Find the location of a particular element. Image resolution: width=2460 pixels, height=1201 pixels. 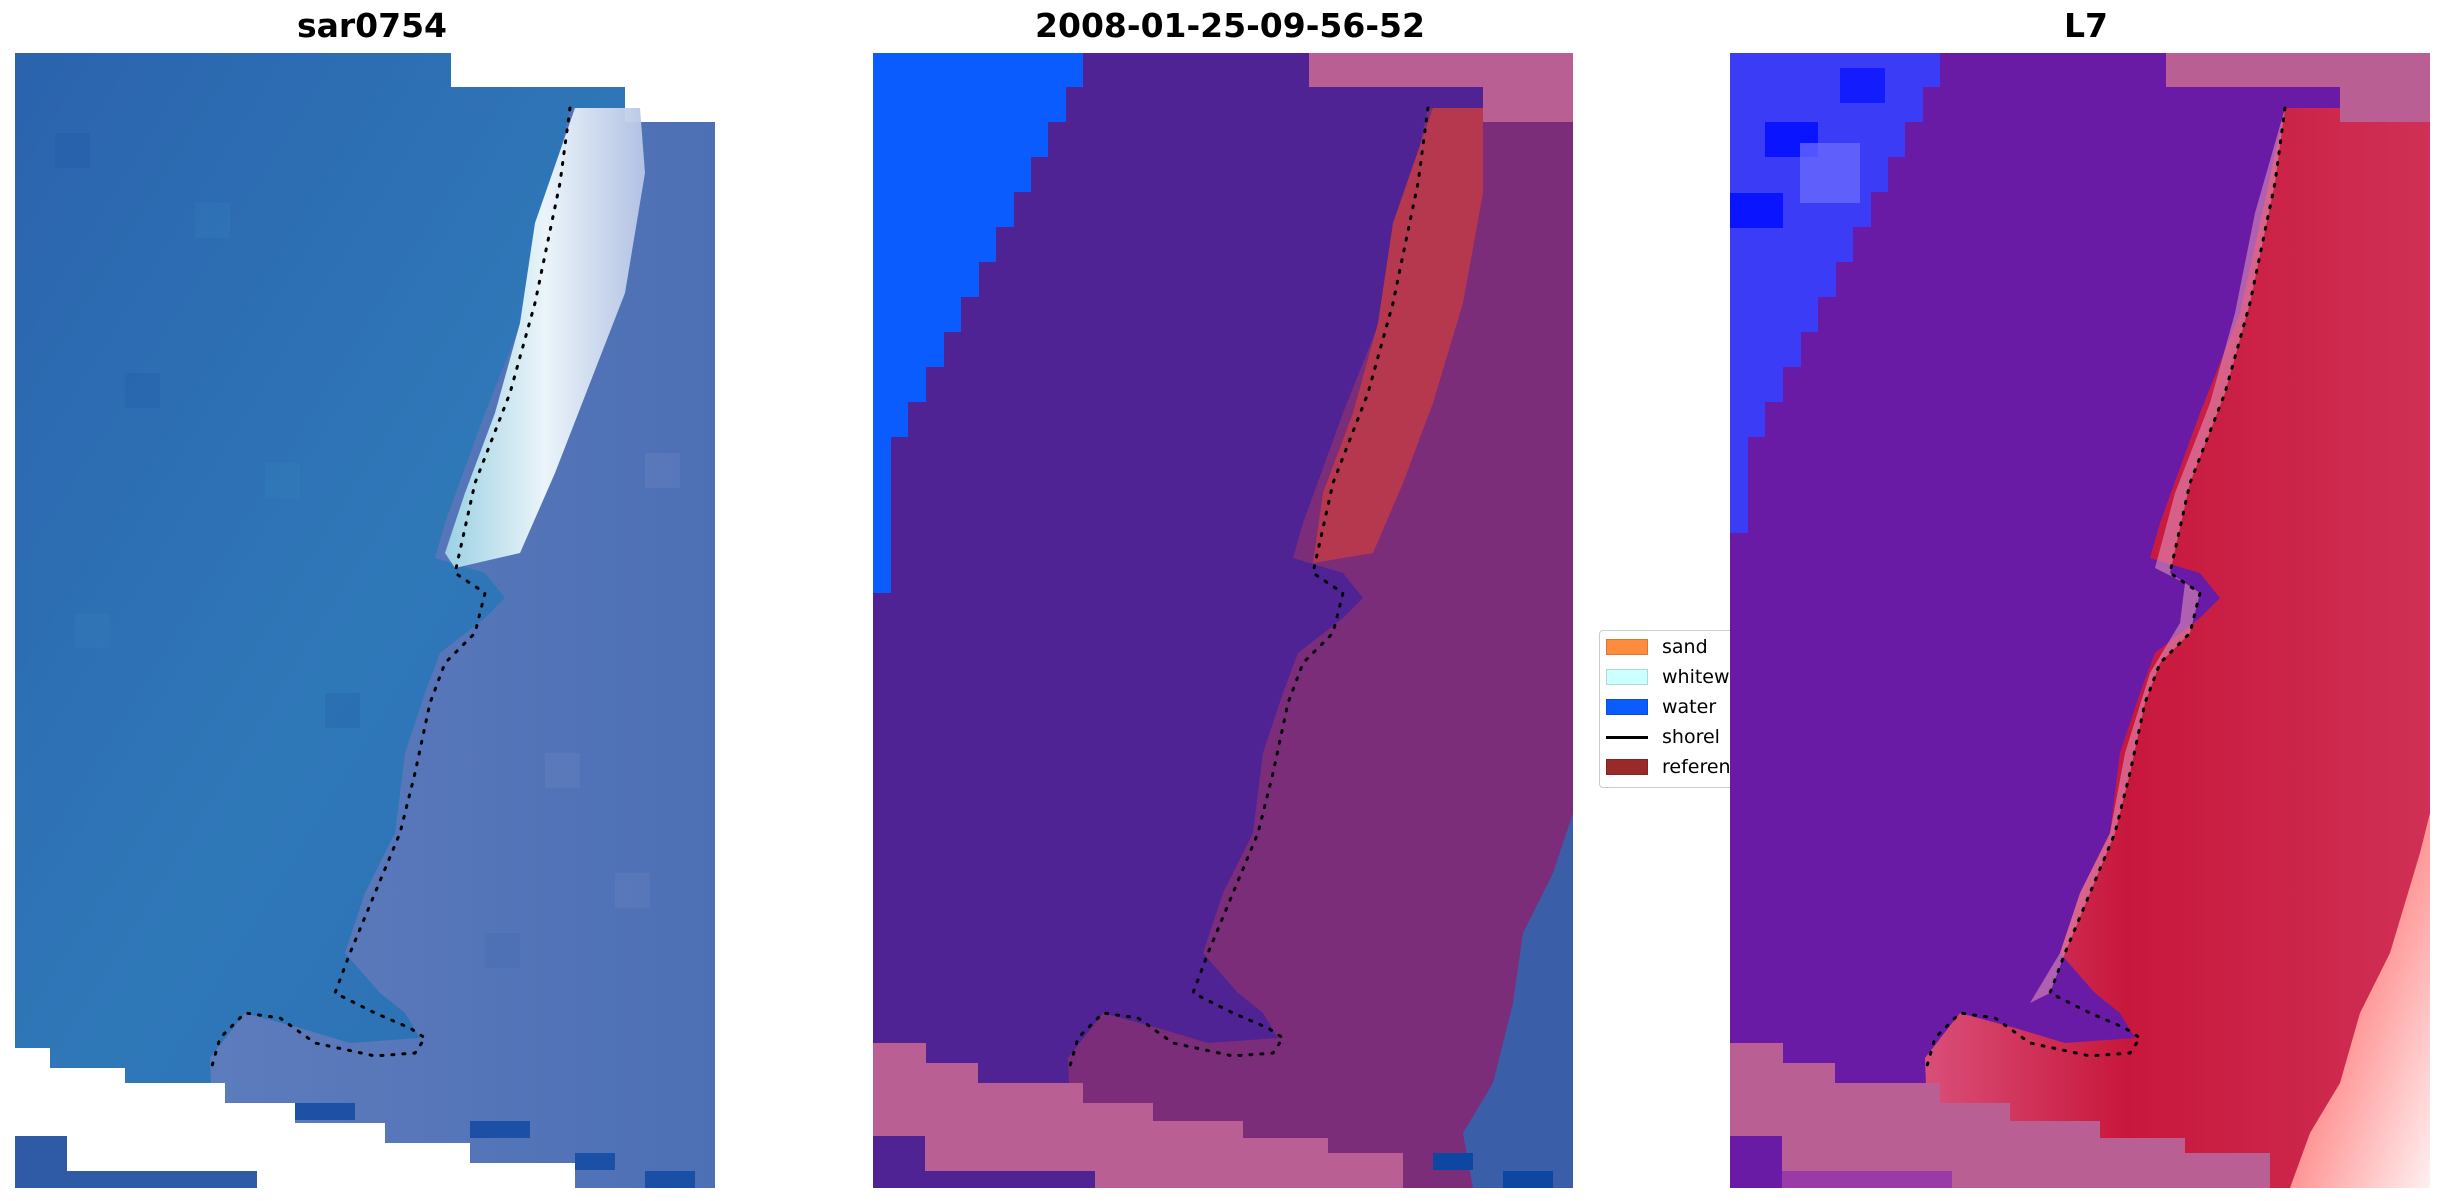

legend-label-water: water is located at coordinates (1689, 707).